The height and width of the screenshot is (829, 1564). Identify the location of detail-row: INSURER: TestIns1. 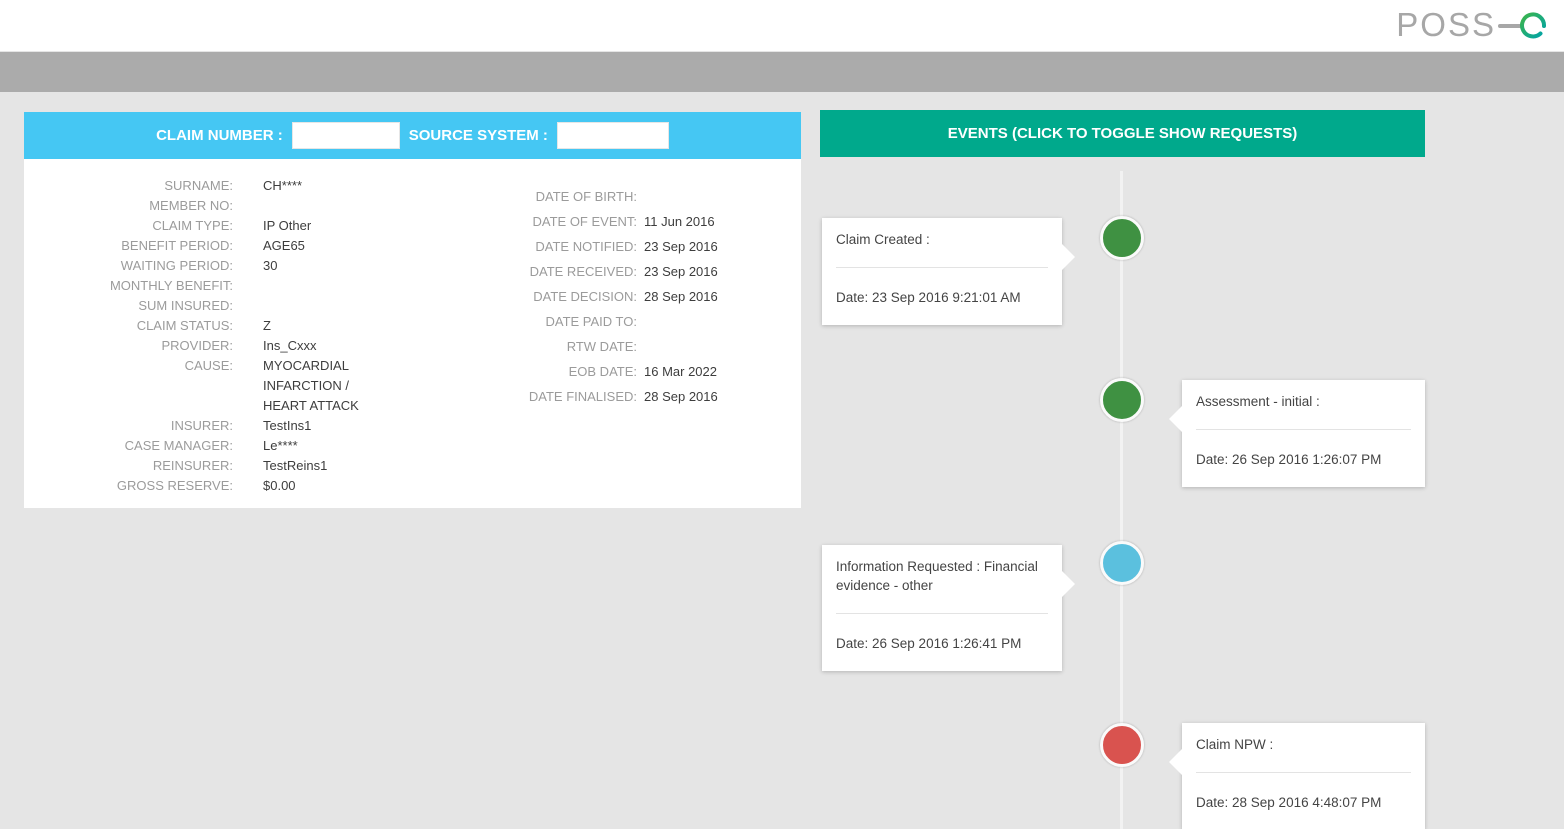
(234, 426).